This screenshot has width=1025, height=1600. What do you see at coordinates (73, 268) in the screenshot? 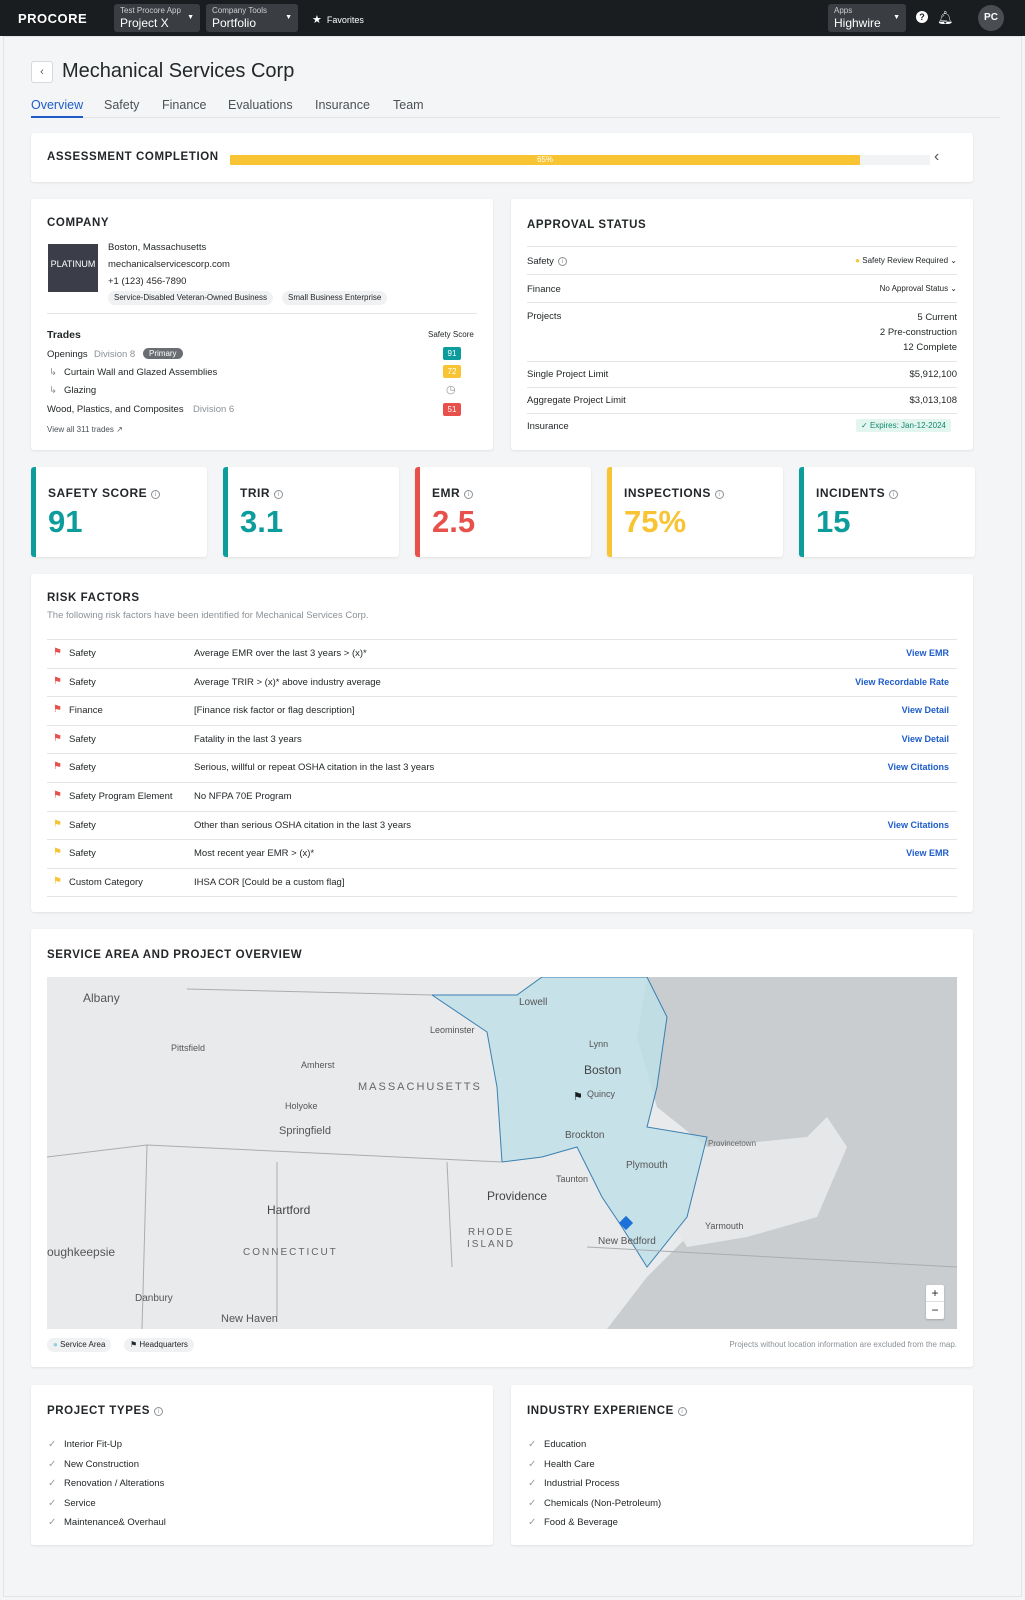
I see `platinum-badge: PLATINUM` at bounding box center [73, 268].